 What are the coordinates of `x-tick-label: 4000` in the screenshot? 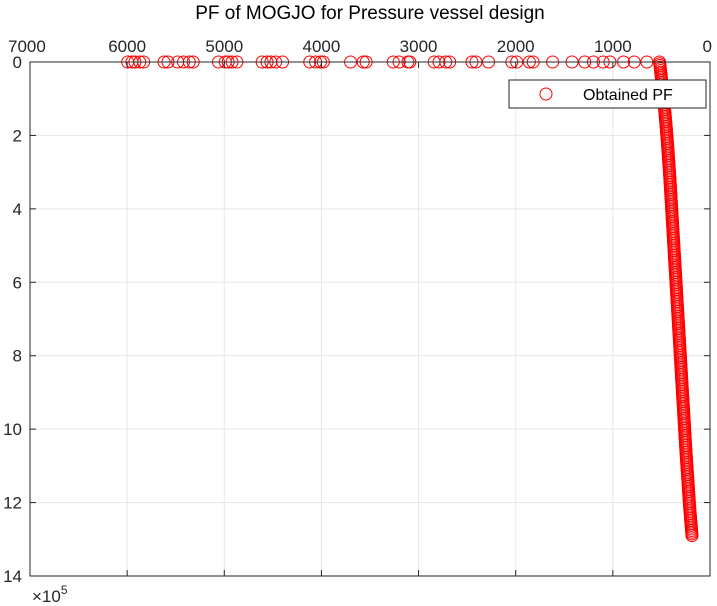 It's located at (322, 46).